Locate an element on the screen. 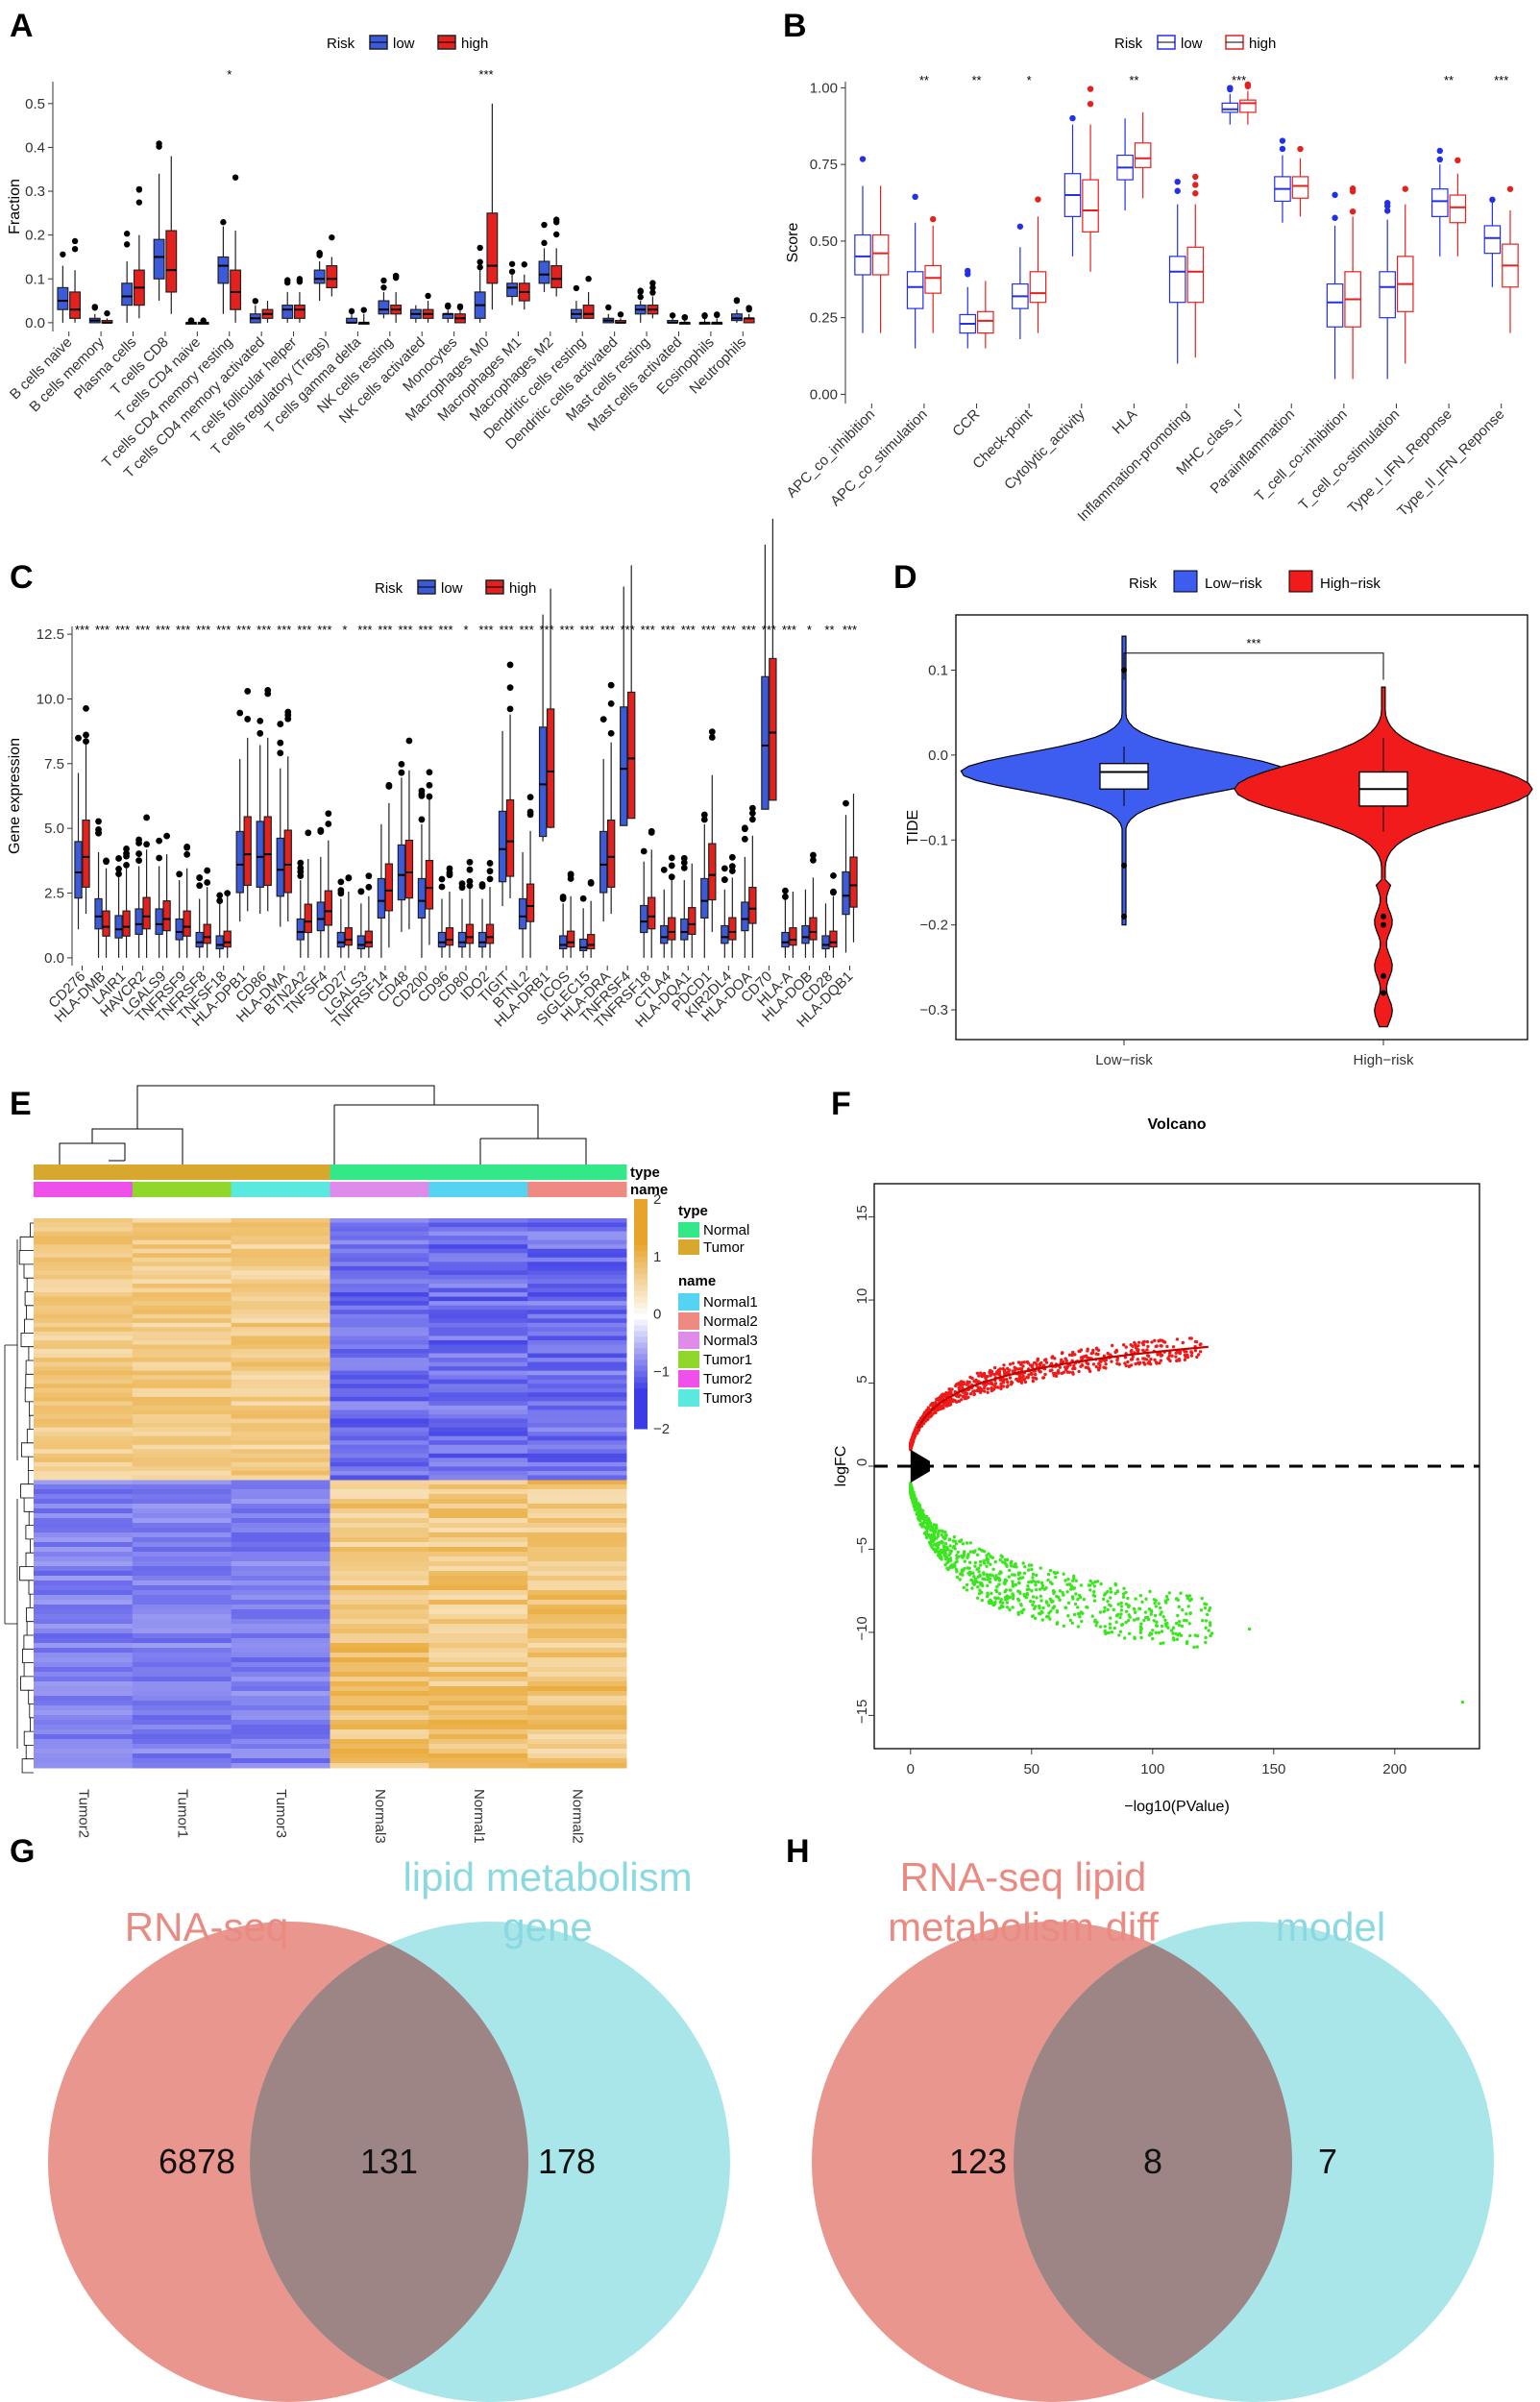 The width and height of the screenshot is (1540, 2402). panel-c-box-low-20-box is located at coordinates (482, 939).